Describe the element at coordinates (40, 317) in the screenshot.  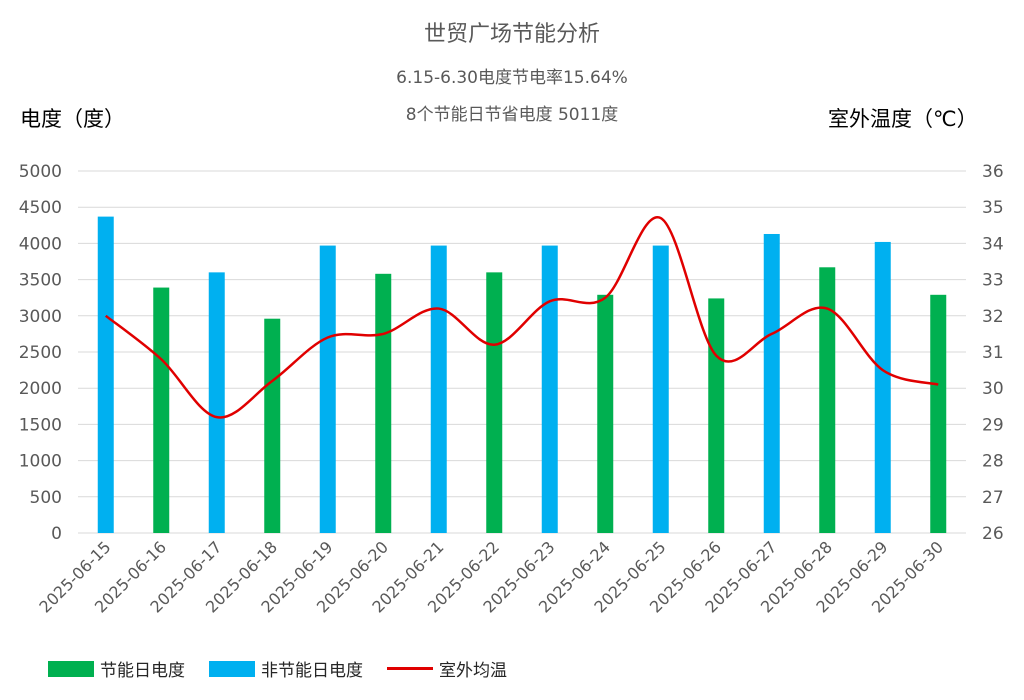
I see `y-tick-label: 3000` at that location.